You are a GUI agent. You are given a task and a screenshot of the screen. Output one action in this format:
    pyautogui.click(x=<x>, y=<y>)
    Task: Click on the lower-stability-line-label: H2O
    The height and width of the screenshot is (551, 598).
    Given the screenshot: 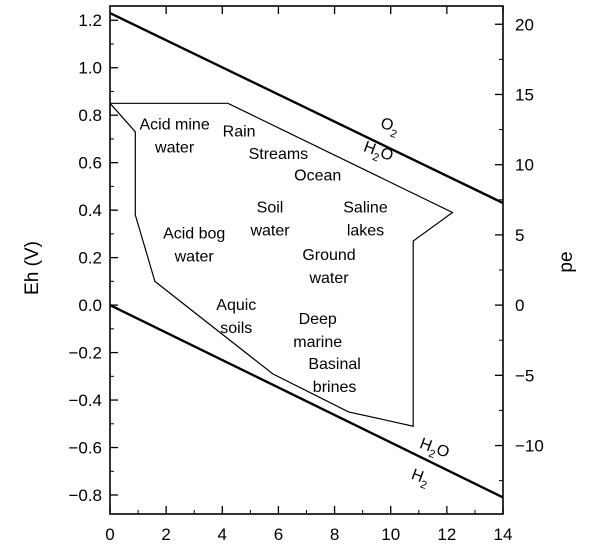 What is the action you would take?
    pyautogui.click(x=434, y=450)
    